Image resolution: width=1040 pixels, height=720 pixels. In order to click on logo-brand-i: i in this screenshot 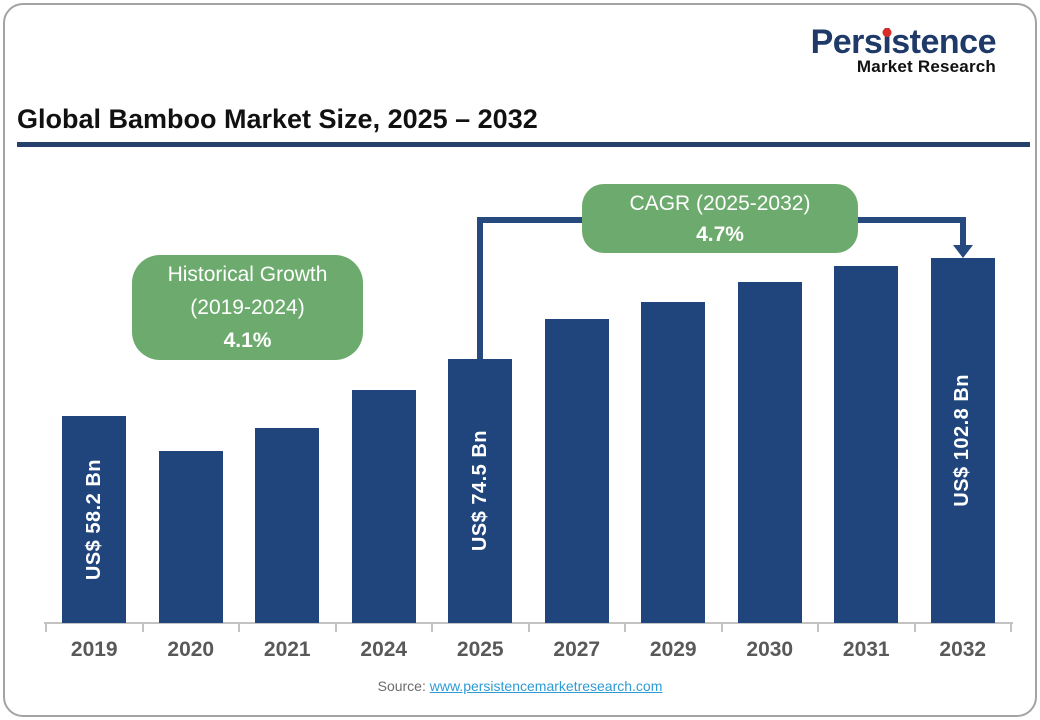, I will do `click(887, 42)`.